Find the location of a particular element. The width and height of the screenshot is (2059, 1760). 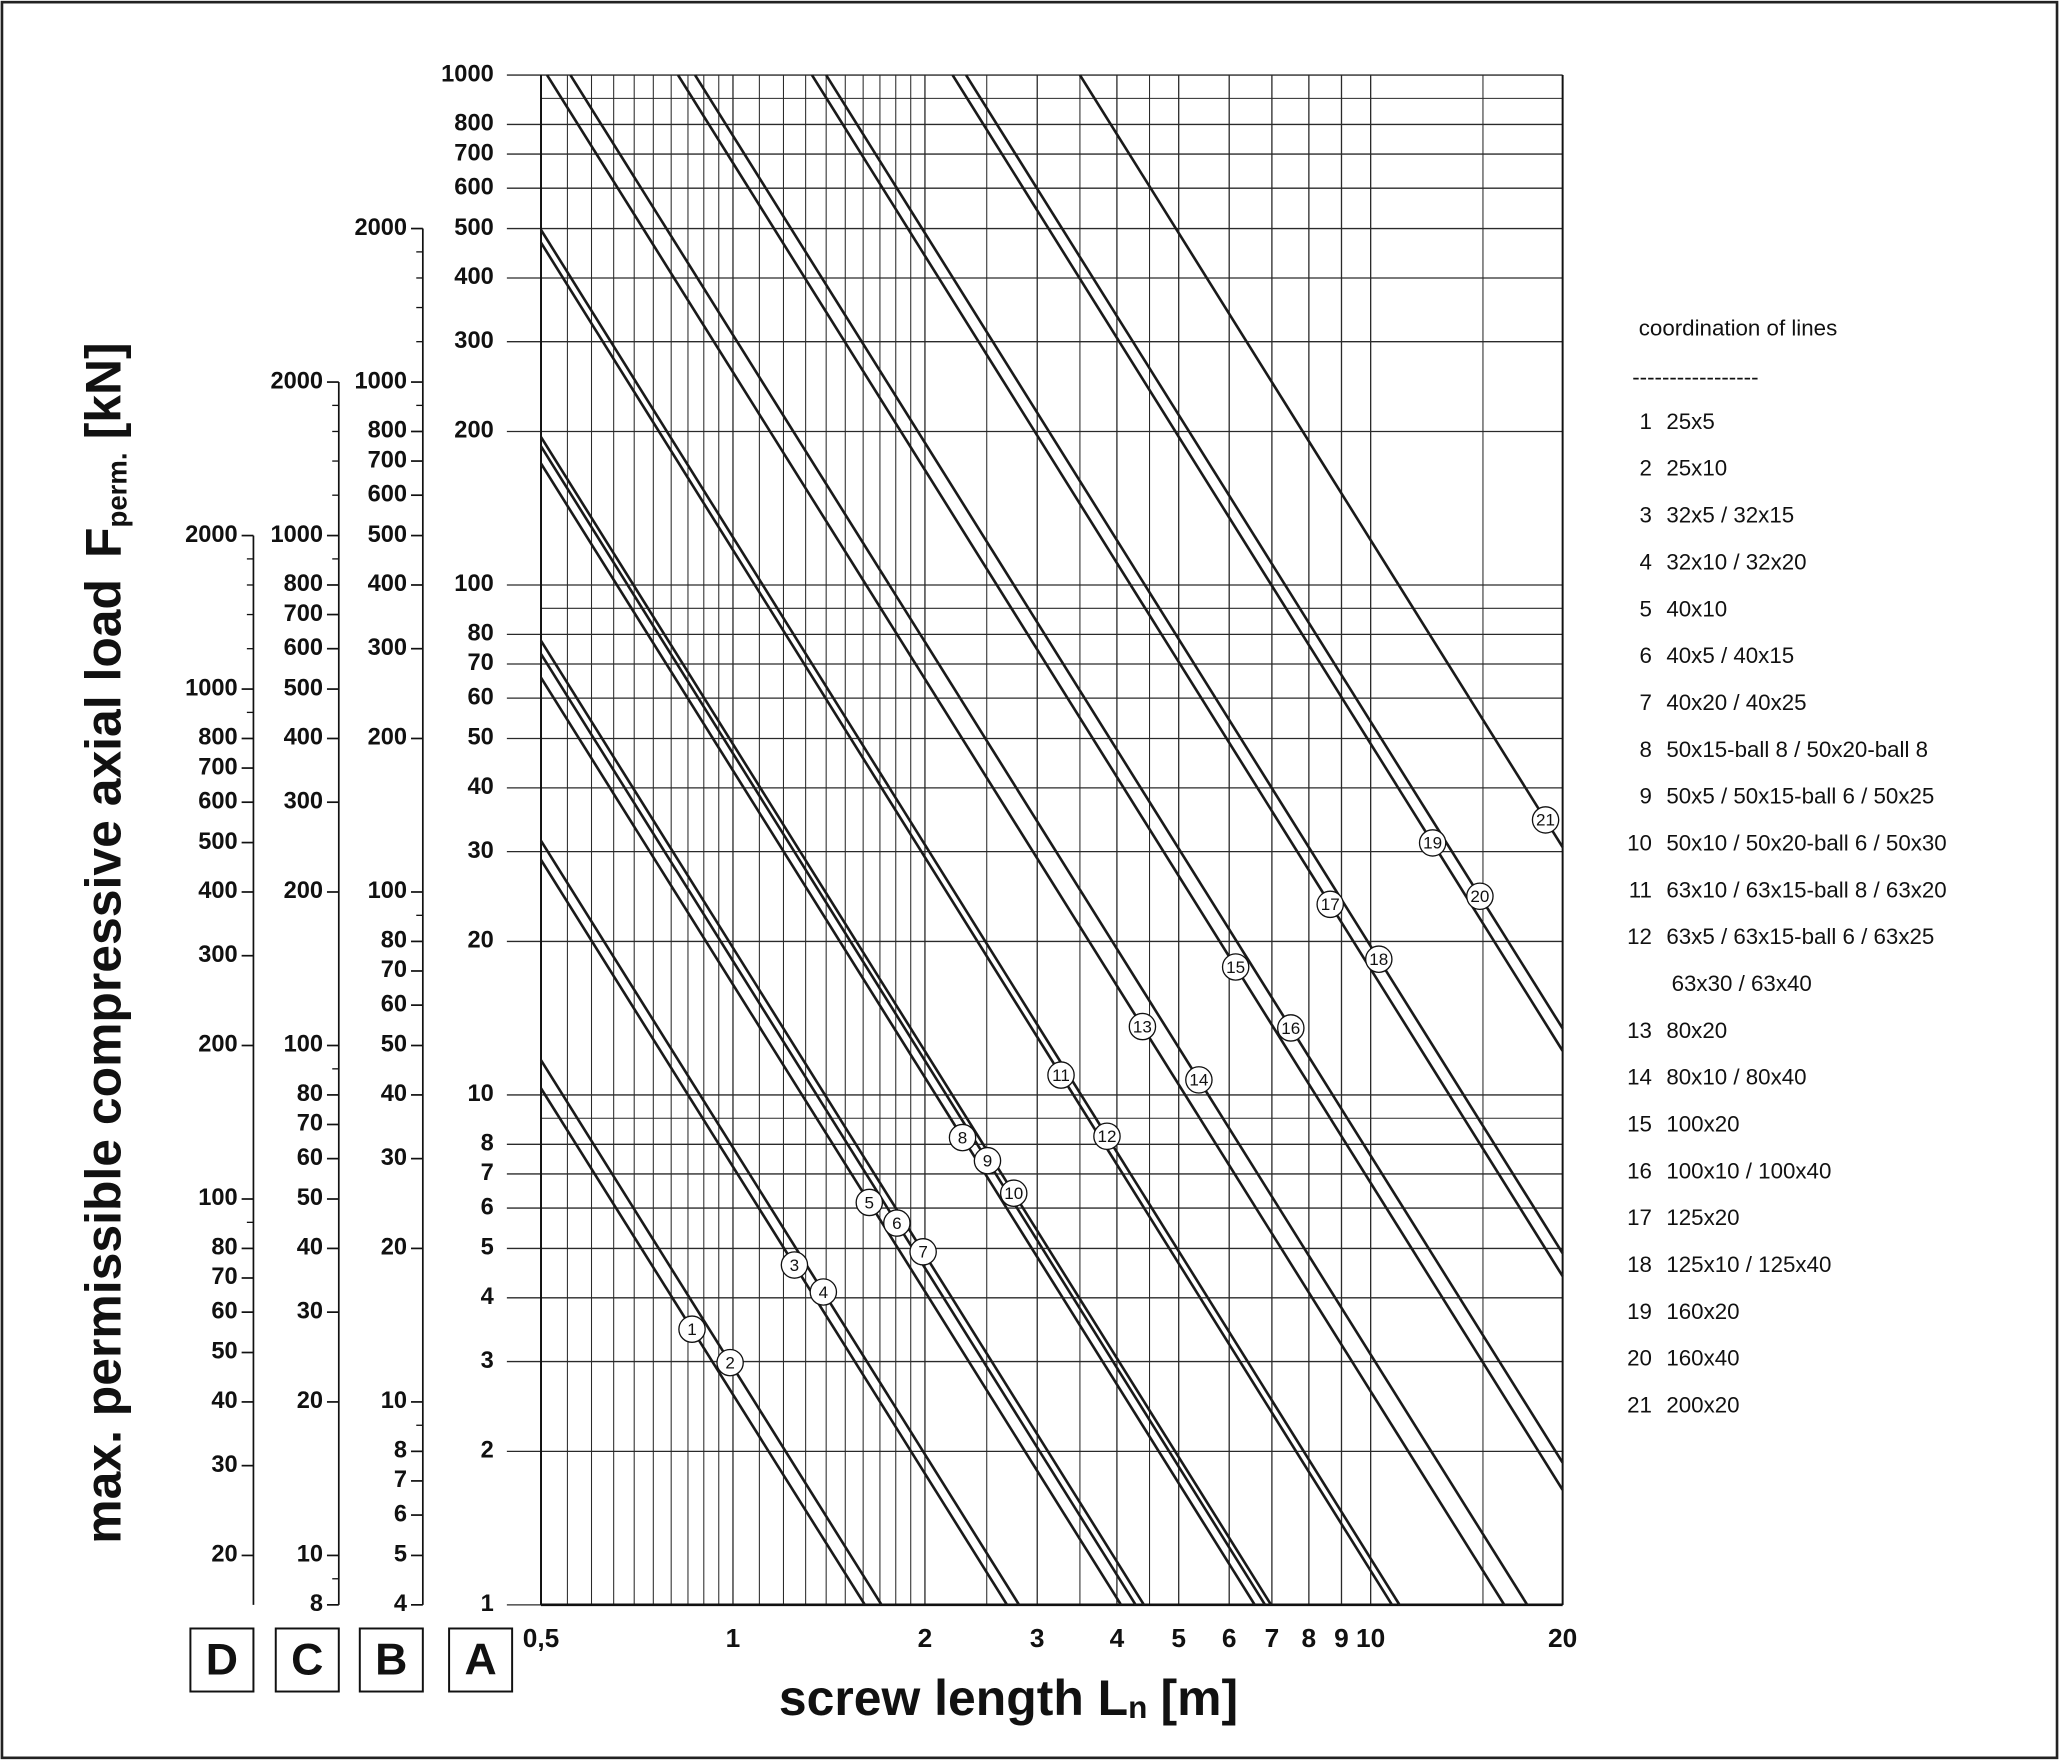

line-badge-label: 13 is located at coordinates (1142, 1026).